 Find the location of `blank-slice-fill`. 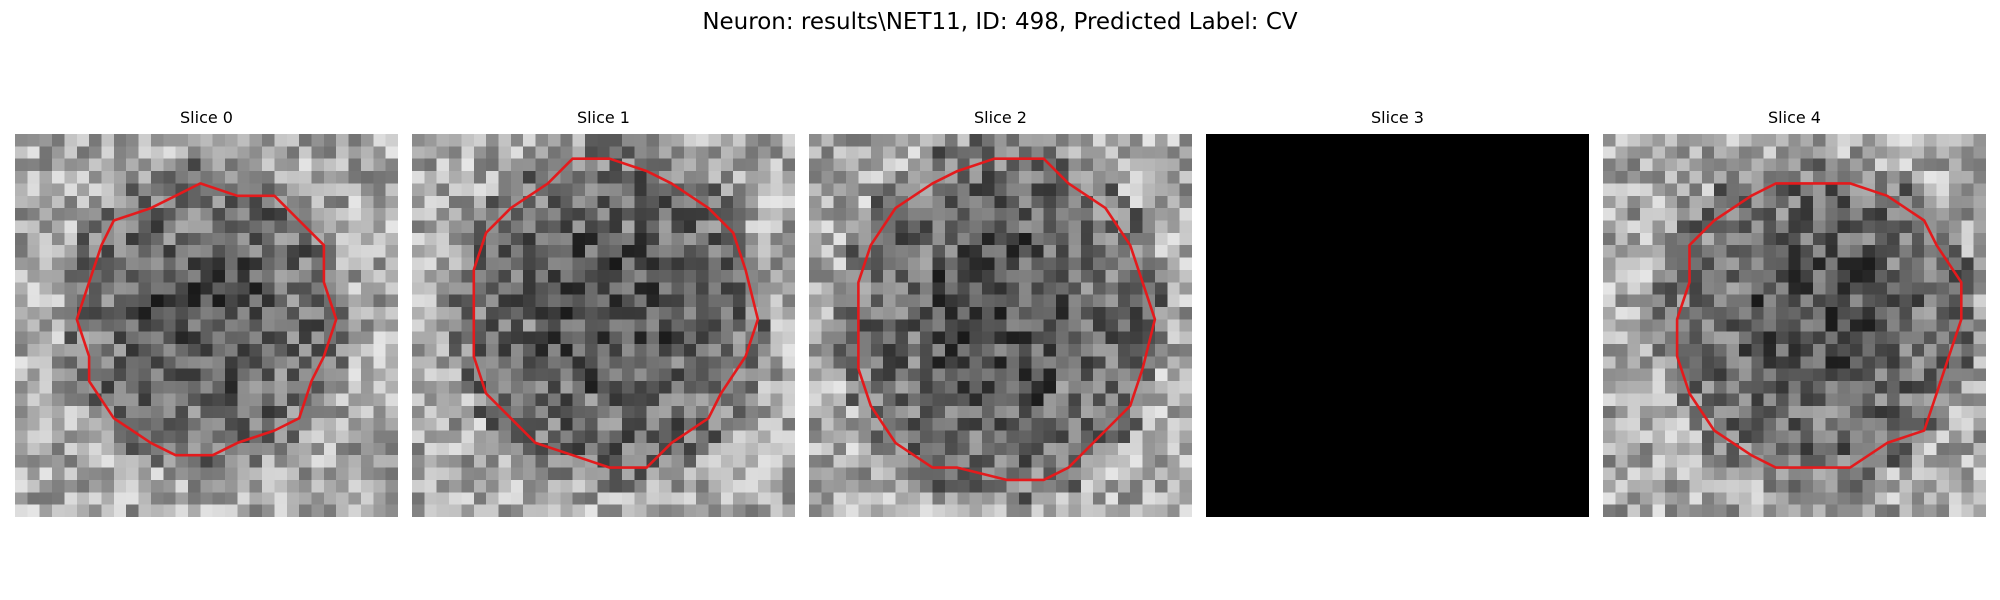

blank-slice-fill is located at coordinates (1397, 325).